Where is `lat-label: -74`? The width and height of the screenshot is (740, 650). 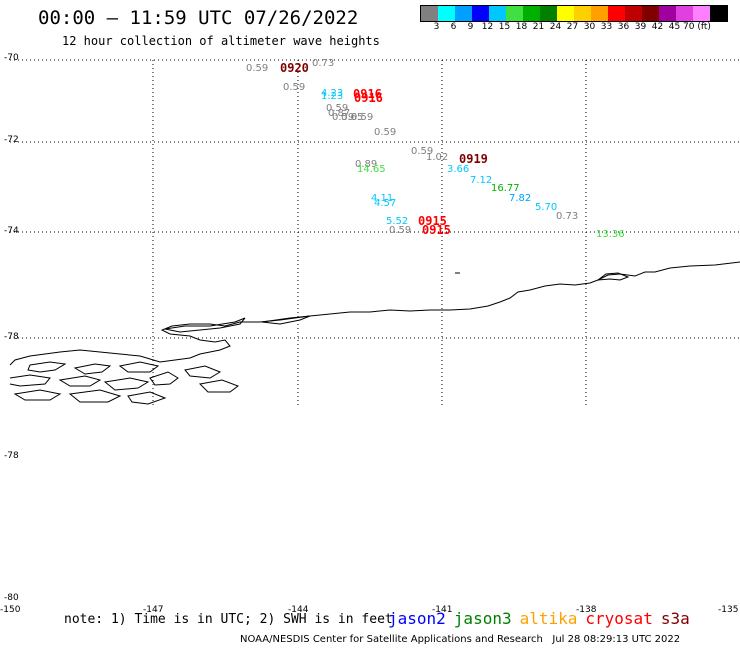
lat-label: -74 is located at coordinates (11, 231).